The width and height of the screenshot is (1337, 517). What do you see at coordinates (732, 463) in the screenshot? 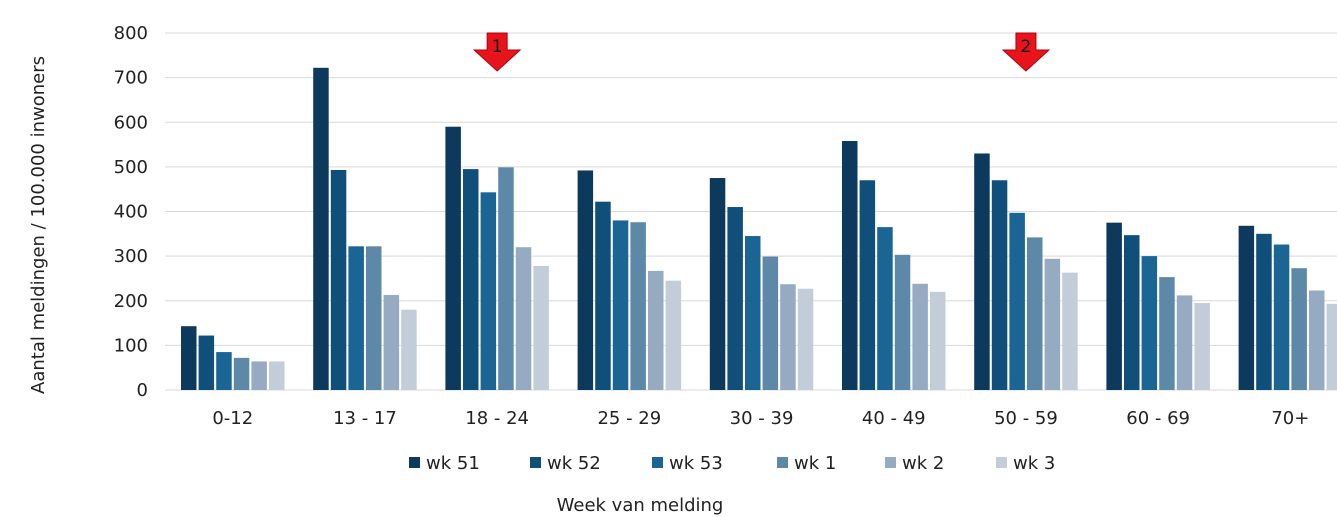
I see `legend: wk 51 wk 52 wk 53 wk 1 wk 2 wk 3` at bounding box center [732, 463].